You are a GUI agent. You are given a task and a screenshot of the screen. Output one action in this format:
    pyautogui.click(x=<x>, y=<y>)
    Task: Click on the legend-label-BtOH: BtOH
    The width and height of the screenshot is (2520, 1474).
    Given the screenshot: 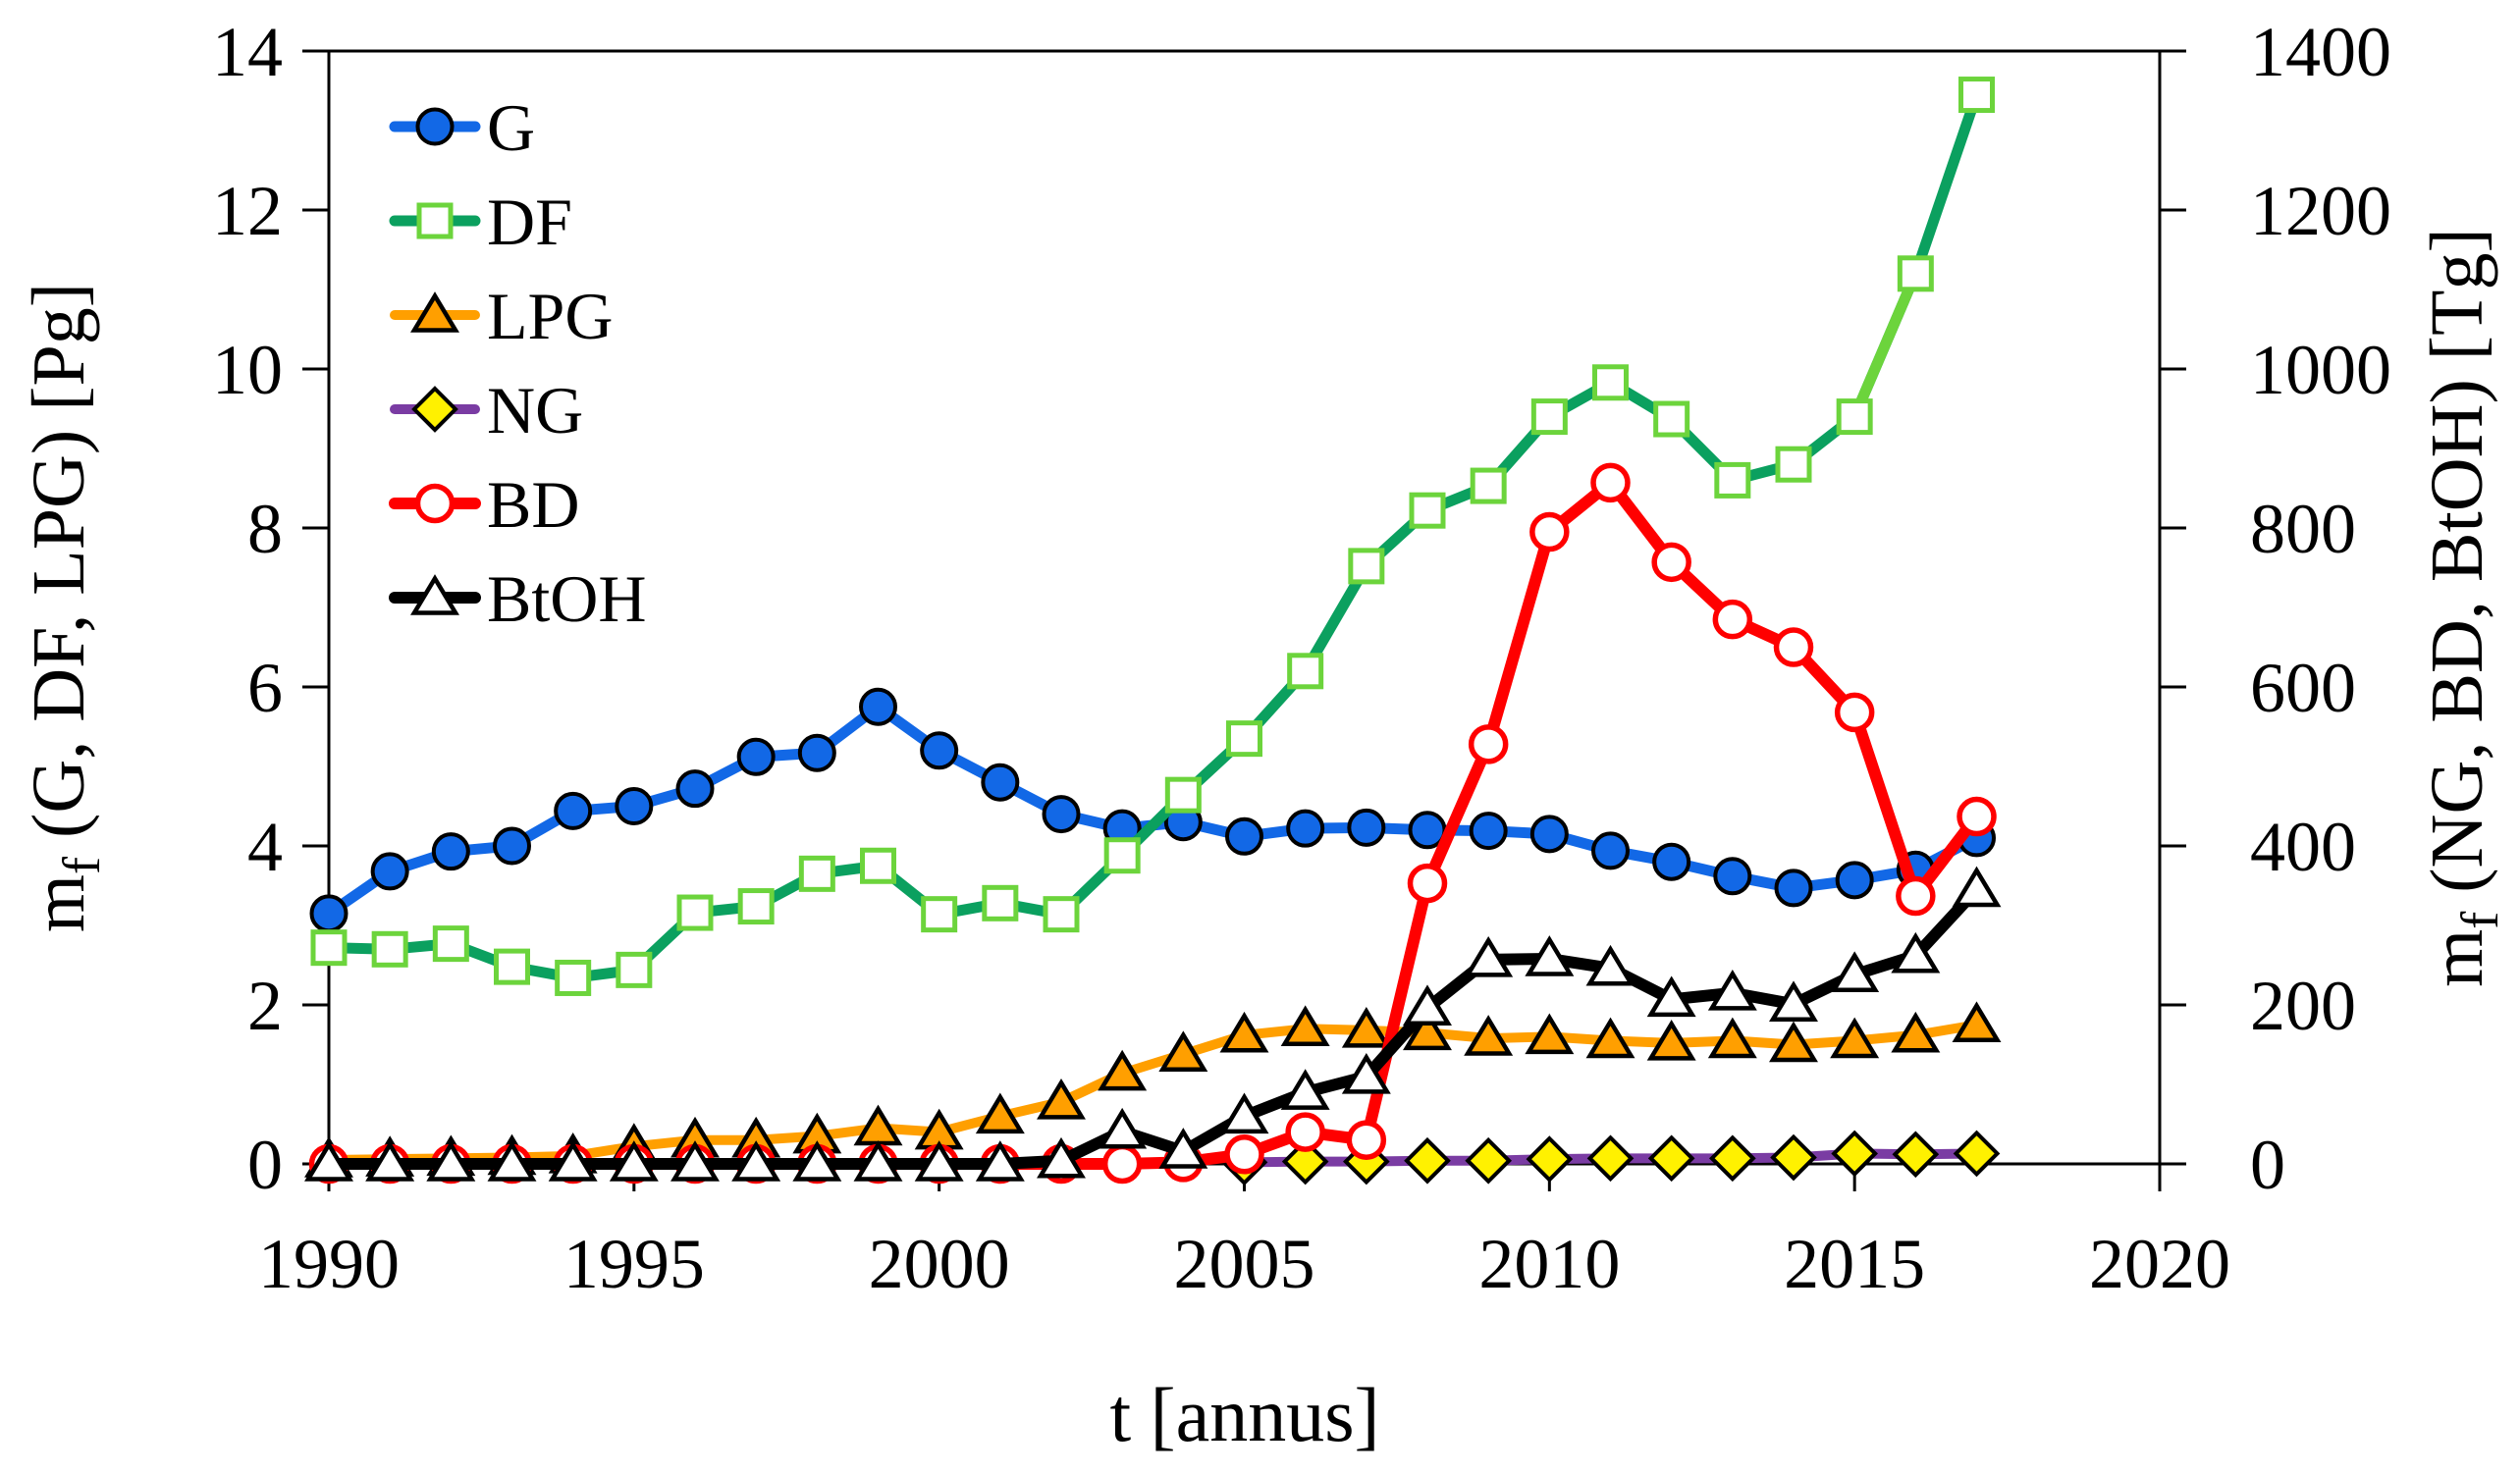 What is the action you would take?
    pyautogui.click(x=566, y=598)
    